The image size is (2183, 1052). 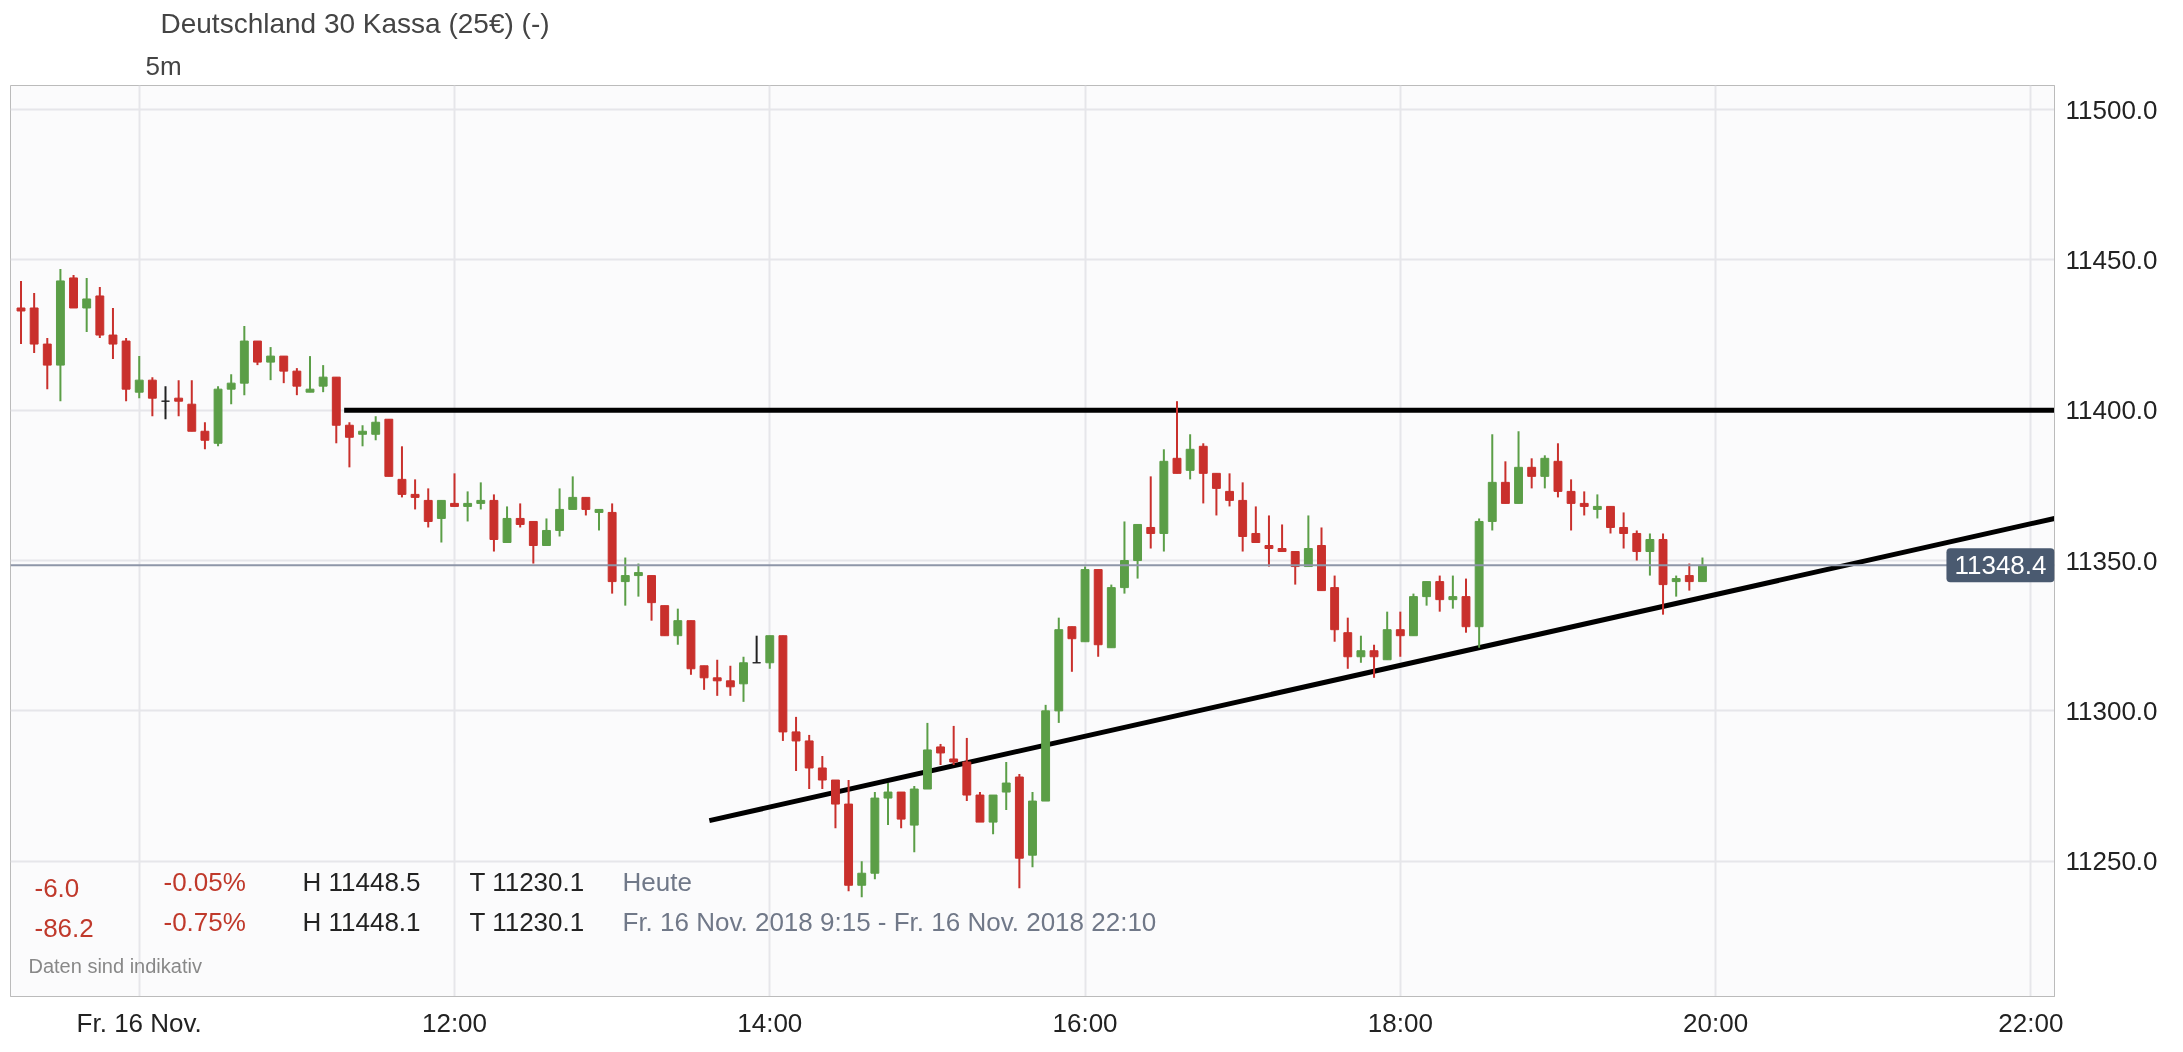 What do you see at coordinates (2000, 565) in the screenshot?
I see `ref-line-label: 11348.4` at bounding box center [2000, 565].